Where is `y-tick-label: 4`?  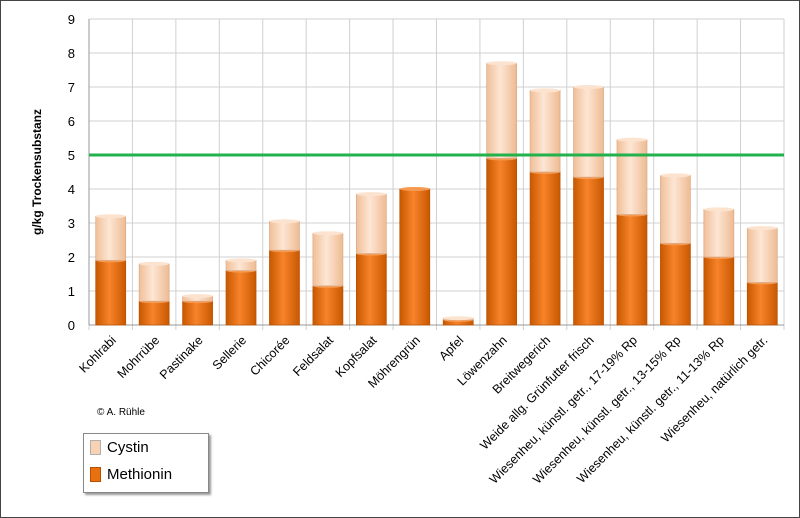 y-tick-label: 4 is located at coordinates (71, 189).